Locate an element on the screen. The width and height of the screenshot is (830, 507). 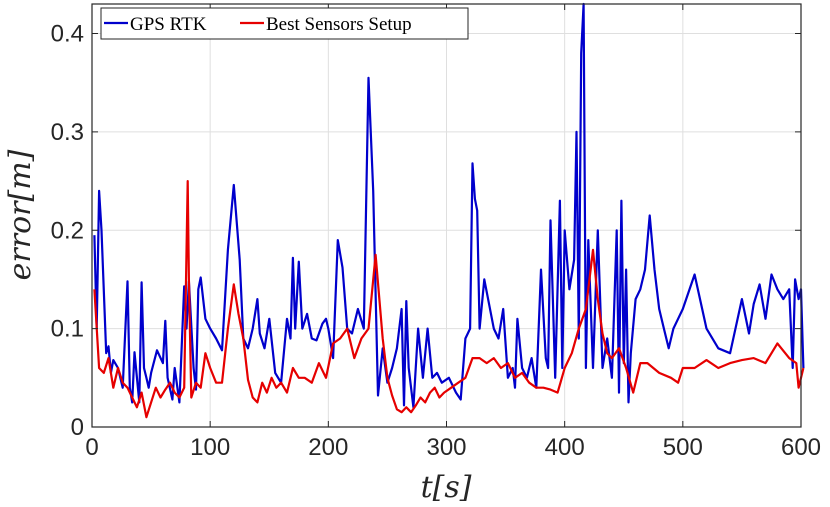
y-tick-label-1: 0.1 is located at coordinates (67, 329).